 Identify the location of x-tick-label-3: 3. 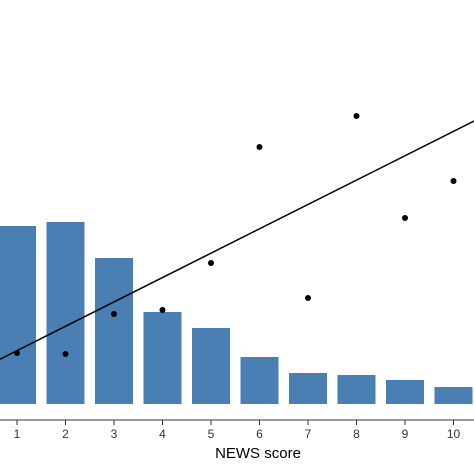
(114, 434).